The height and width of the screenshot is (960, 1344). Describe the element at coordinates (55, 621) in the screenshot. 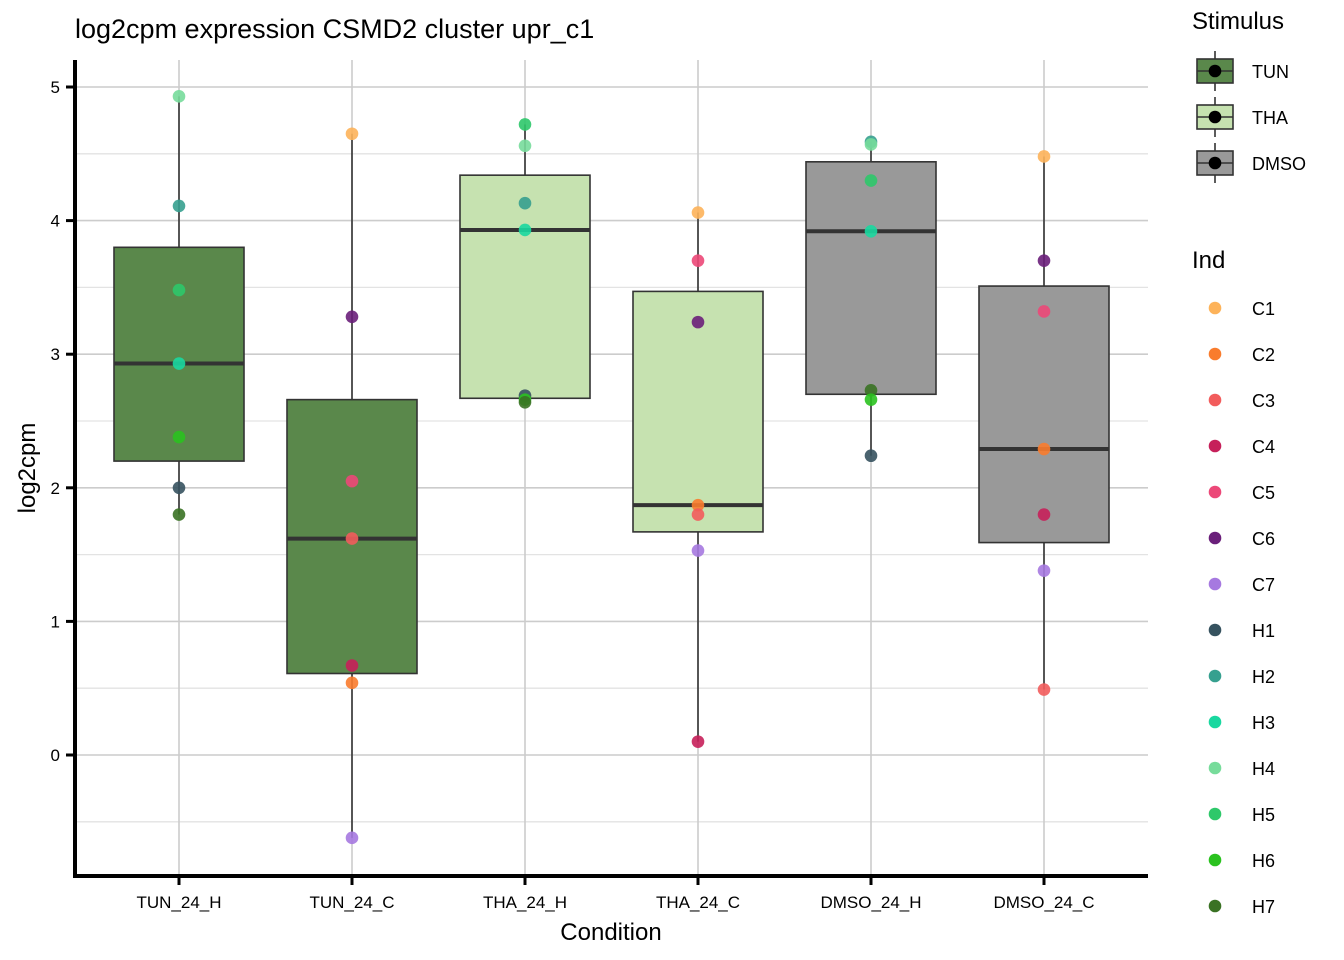

I see `y-tick-label: 1` at that location.